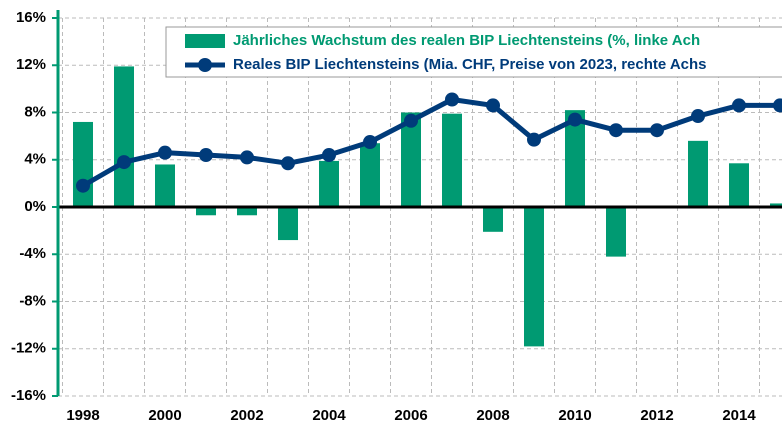 The height and width of the screenshot is (445, 782). What do you see at coordinates (32, 300) in the screenshot?
I see `y-tick-label: -8%` at bounding box center [32, 300].